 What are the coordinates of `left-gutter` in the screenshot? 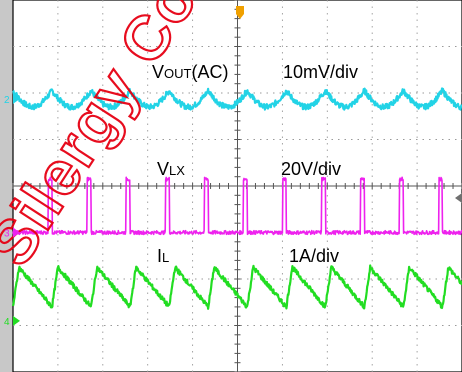 It's located at (6, 186).